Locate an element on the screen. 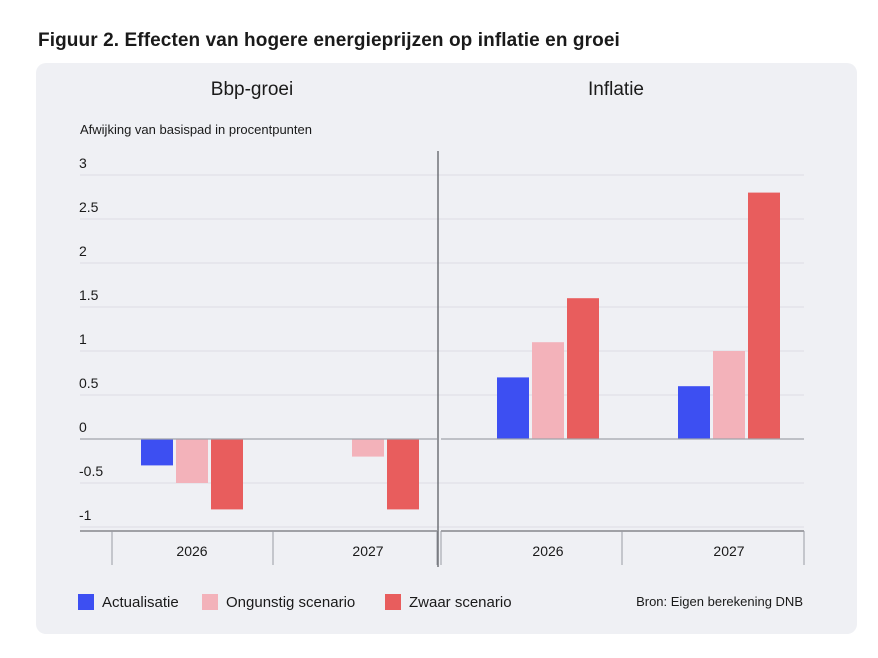  legend-label: Actualisatie is located at coordinates (140, 602).